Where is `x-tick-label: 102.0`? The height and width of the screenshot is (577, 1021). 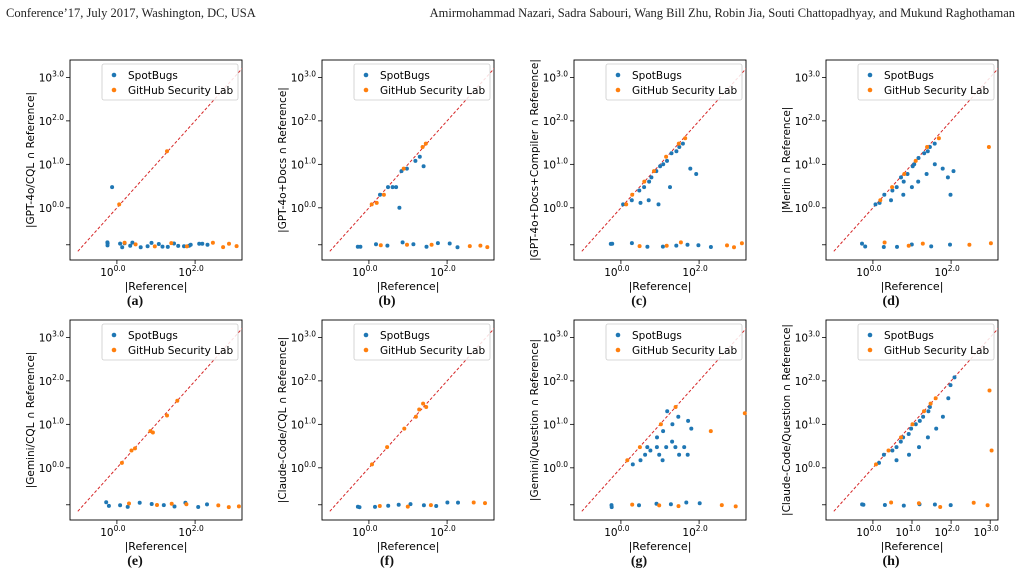
x-tick-label: 102.0 is located at coordinates (191, 271).